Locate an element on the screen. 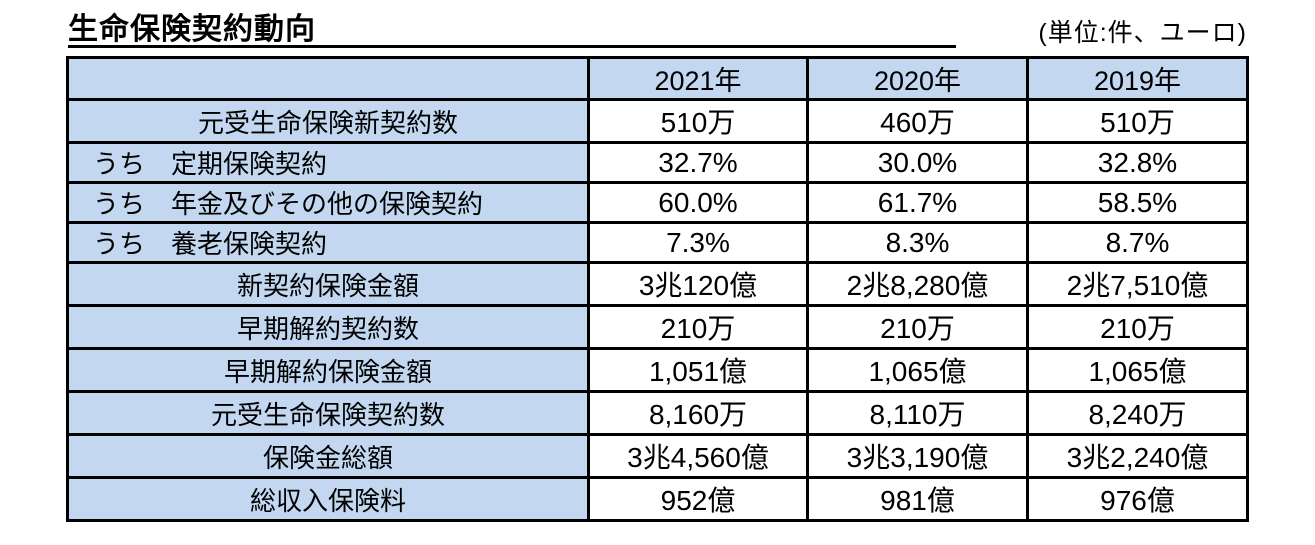  row-label-cell: 保険金総額 is located at coordinates (328, 456).